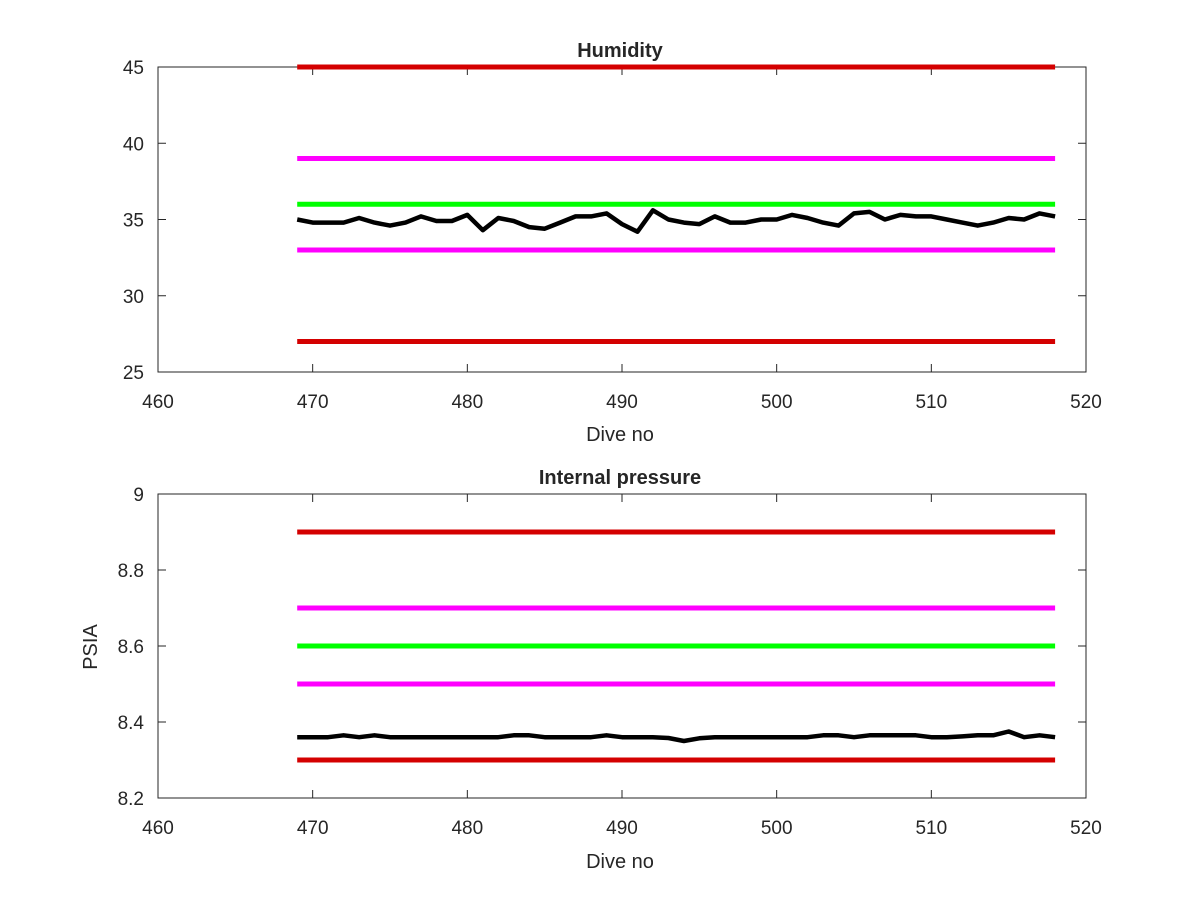 The height and width of the screenshot is (900, 1200). I want to click on internal-pressure-y-tick-label: 9, so click(138, 495).